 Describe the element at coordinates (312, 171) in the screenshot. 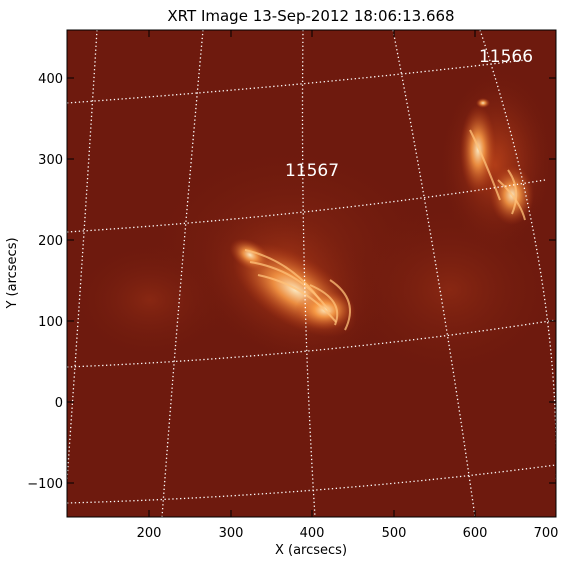

I see `active-region-label-11567: 11567` at that location.